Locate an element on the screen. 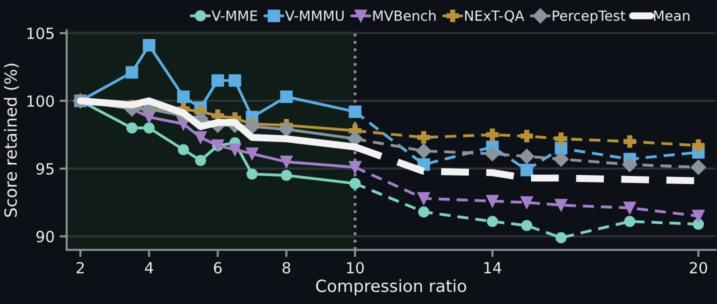 The width and height of the screenshot is (717, 304). x-tick-label: 14 is located at coordinates (493, 268).